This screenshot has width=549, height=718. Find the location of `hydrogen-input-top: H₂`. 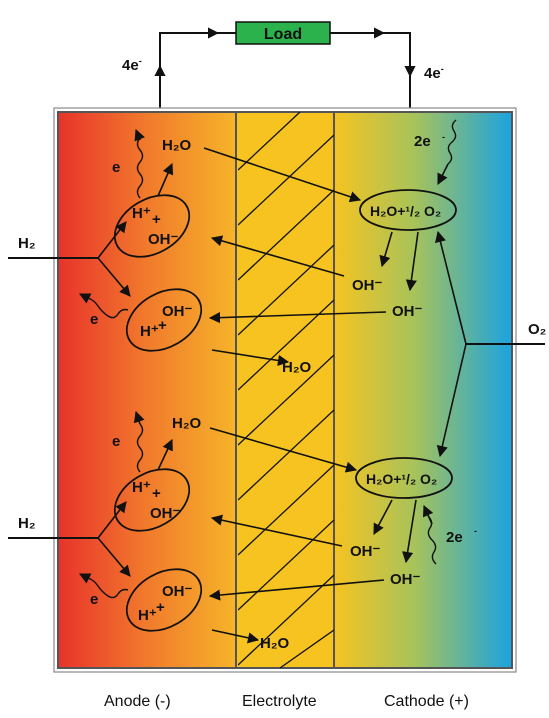

hydrogen-input-top: H₂ is located at coordinates (69, 259).